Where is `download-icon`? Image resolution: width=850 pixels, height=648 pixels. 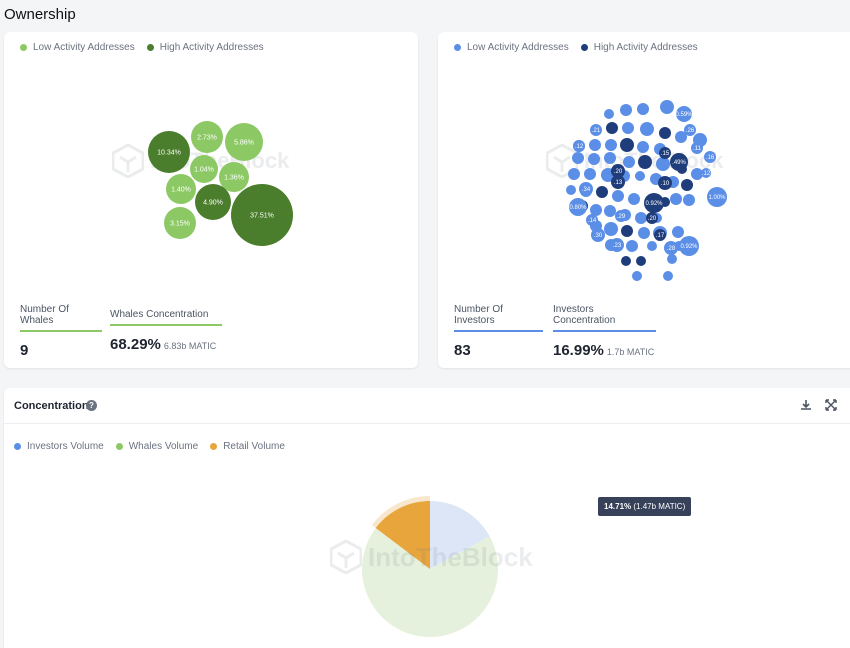
download-icon is located at coordinates (806, 406).